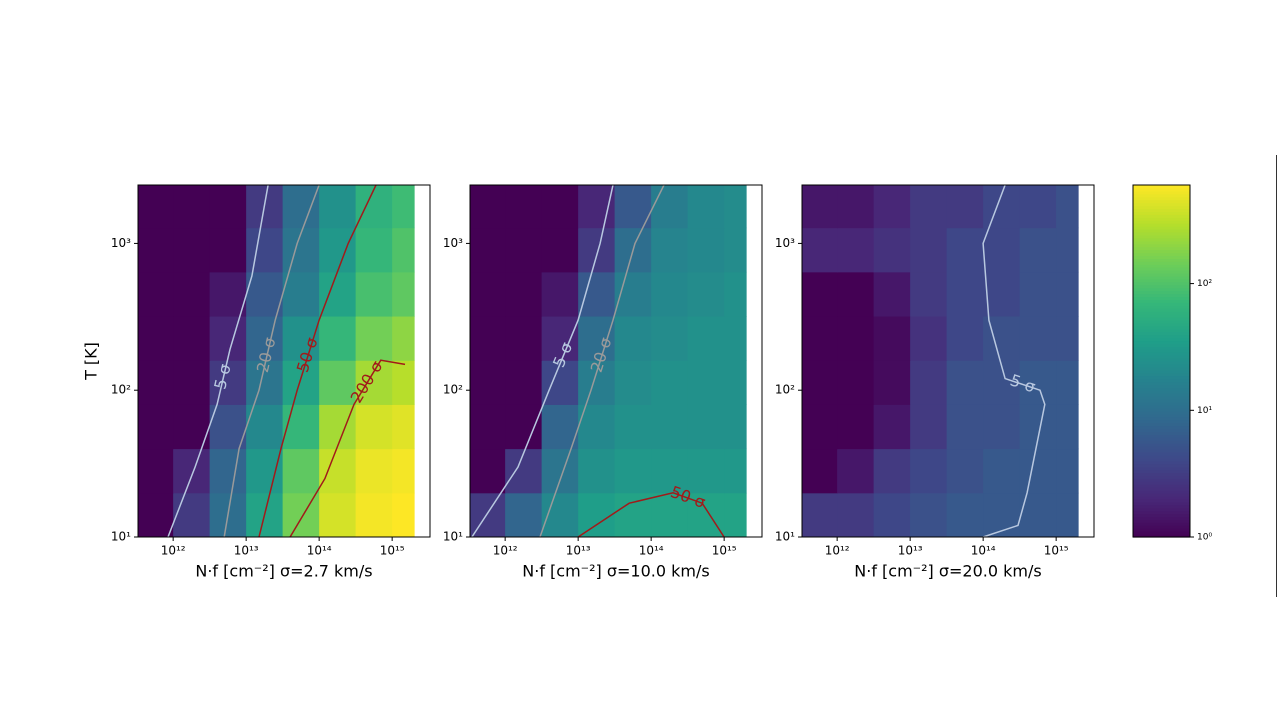 This screenshot has height=719, width=1278. What do you see at coordinates (1204, 411) in the screenshot?
I see `colorbar-tick-label: 10¹` at bounding box center [1204, 411].